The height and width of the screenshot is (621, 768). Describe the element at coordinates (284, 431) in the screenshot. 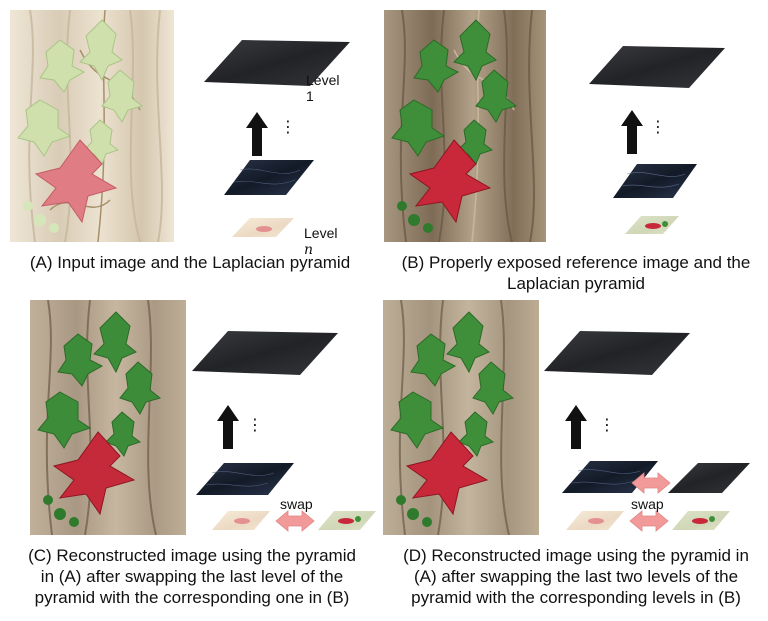

I see `laplacian-pyramid-c` at that location.